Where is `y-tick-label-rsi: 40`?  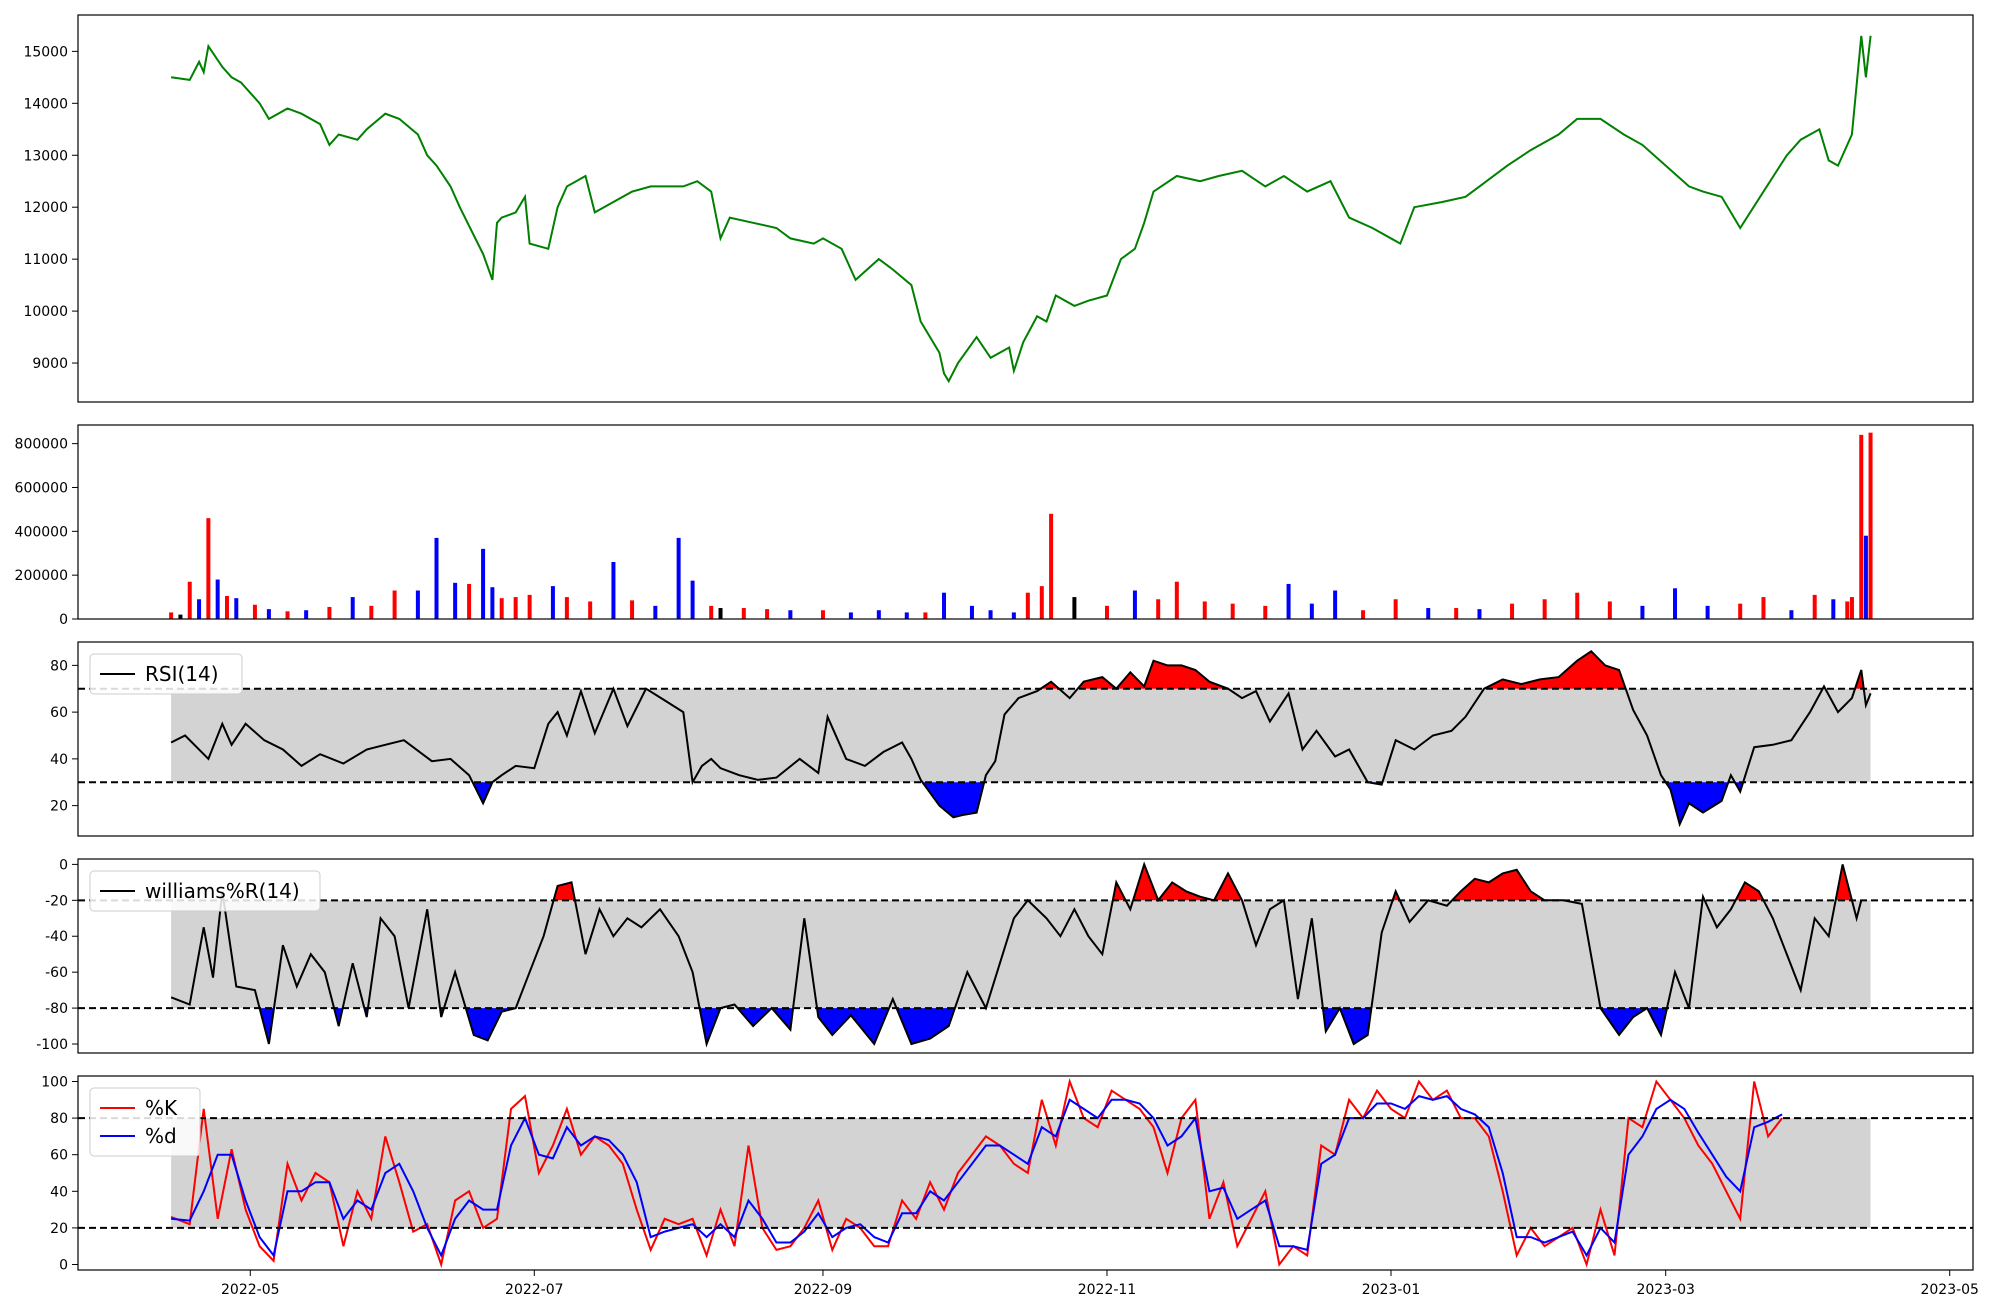 y-tick-label-rsi: 40 is located at coordinates (59, 760).